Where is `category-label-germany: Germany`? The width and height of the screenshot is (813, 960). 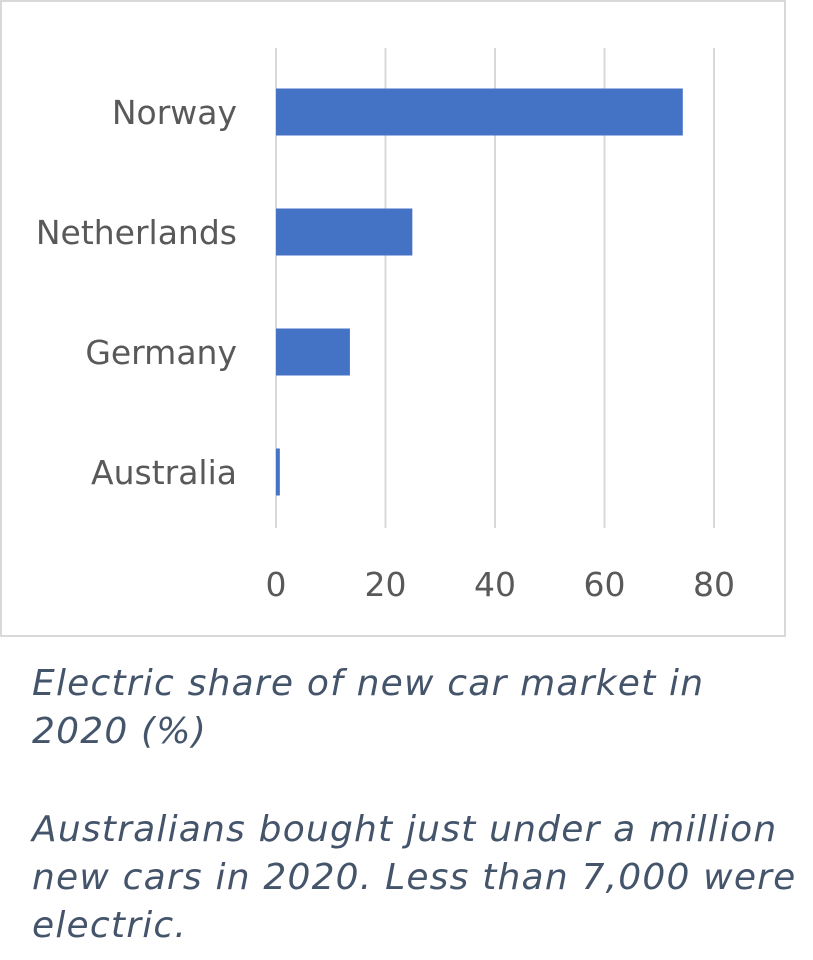 category-label-germany: Germany is located at coordinates (161, 352).